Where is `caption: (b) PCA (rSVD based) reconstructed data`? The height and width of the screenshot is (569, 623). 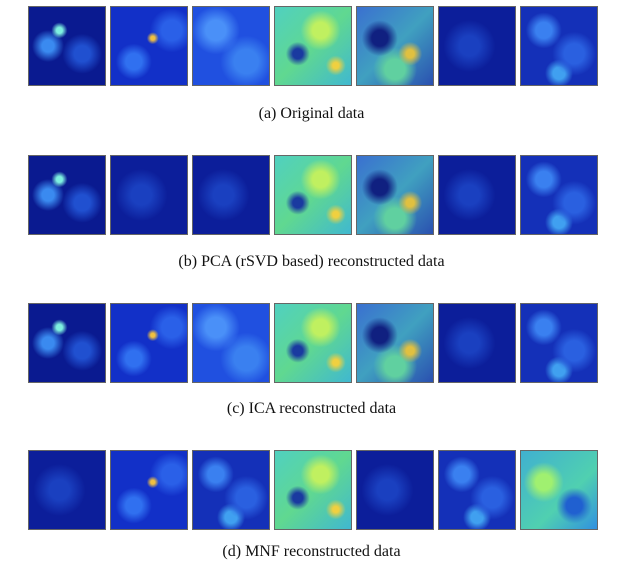 caption: (b) PCA (rSVD based) reconstructed data is located at coordinates (311, 261).